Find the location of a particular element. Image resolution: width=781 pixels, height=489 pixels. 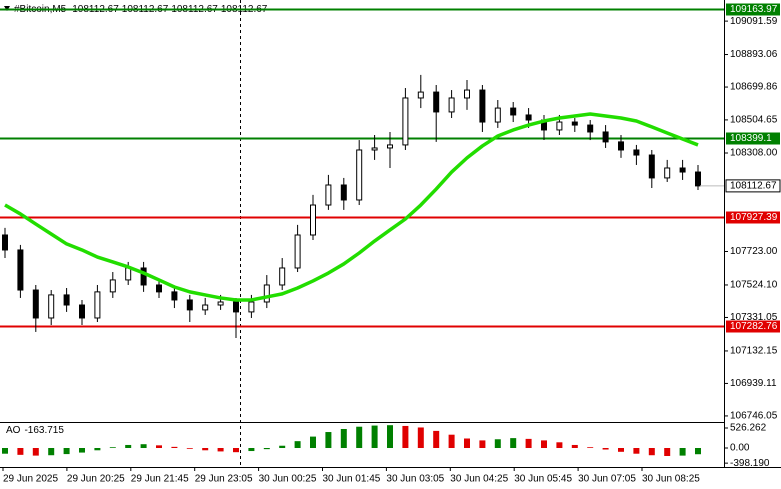

y-tick-label: 107524.10 is located at coordinates (754, 285).